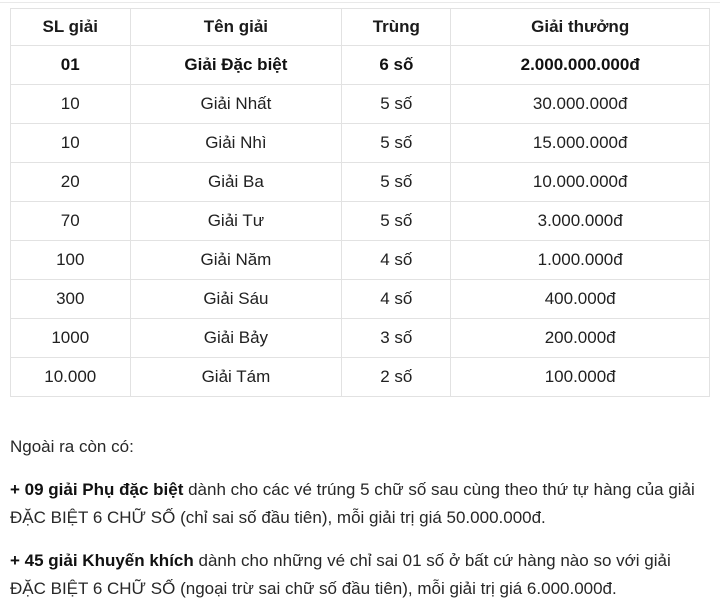 The width and height of the screenshot is (720, 606). I want to click on table-row: 10 Giải Nhất 5 số 30.000.000đ, so click(360, 104).